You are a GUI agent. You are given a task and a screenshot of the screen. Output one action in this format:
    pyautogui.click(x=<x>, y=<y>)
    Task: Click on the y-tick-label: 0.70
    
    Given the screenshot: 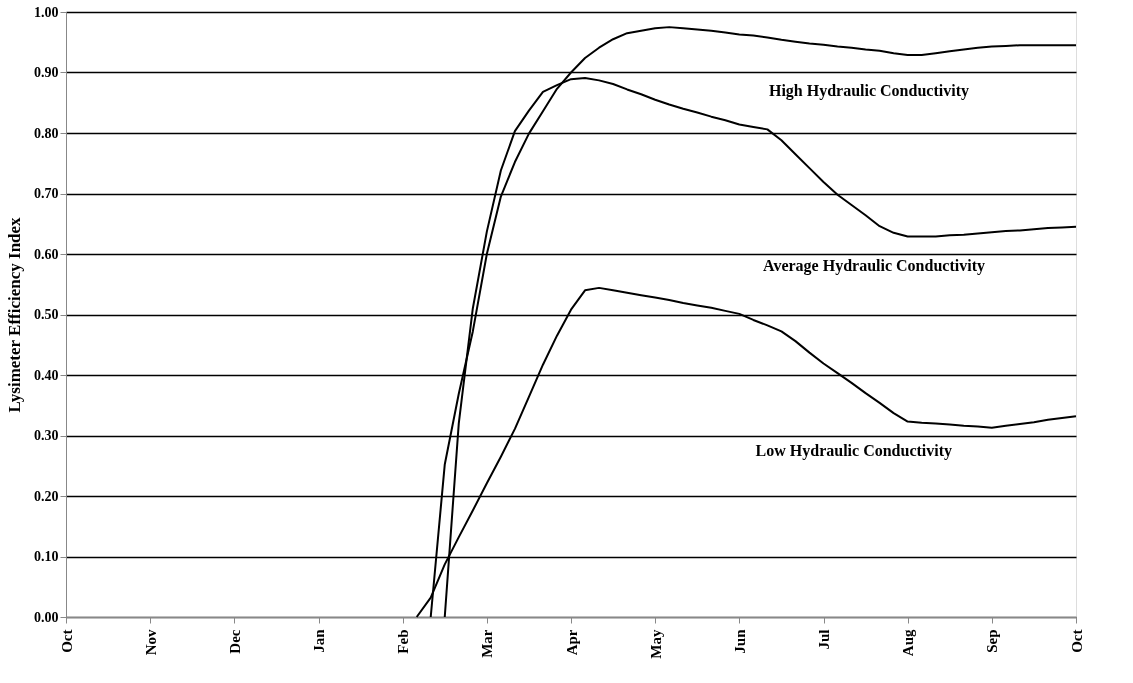 What is the action you would take?
    pyautogui.click(x=46, y=193)
    